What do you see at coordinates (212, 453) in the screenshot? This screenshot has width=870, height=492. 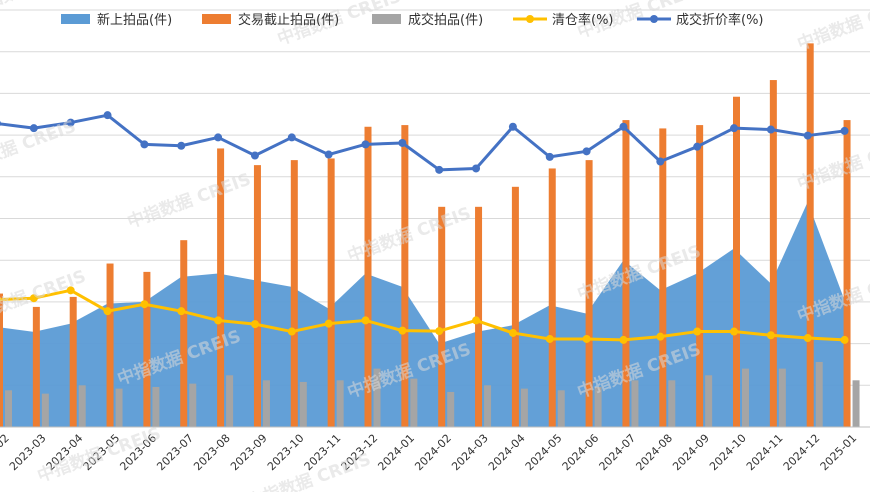 I see `x-tick-label: 2023-08` at bounding box center [212, 453].